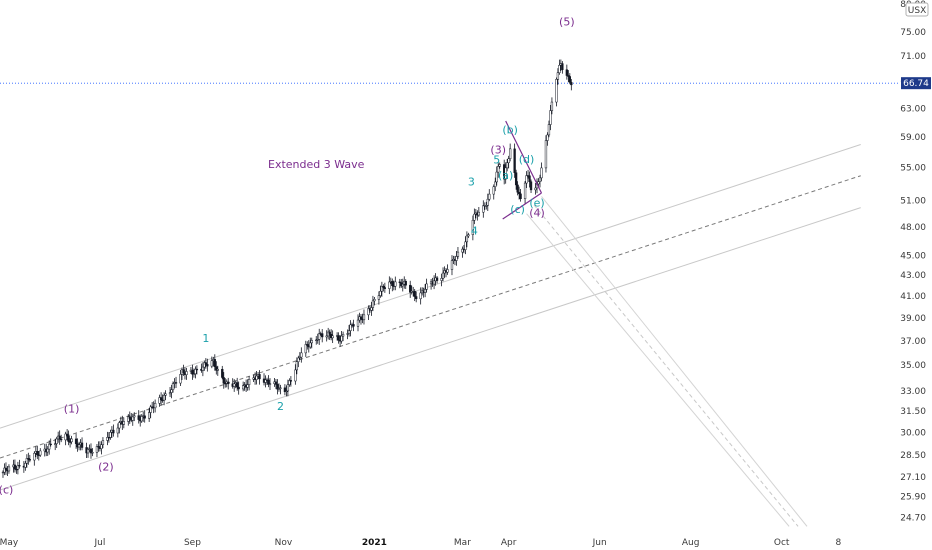  I want to click on price-tick-label: 71.00, so click(913, 57).